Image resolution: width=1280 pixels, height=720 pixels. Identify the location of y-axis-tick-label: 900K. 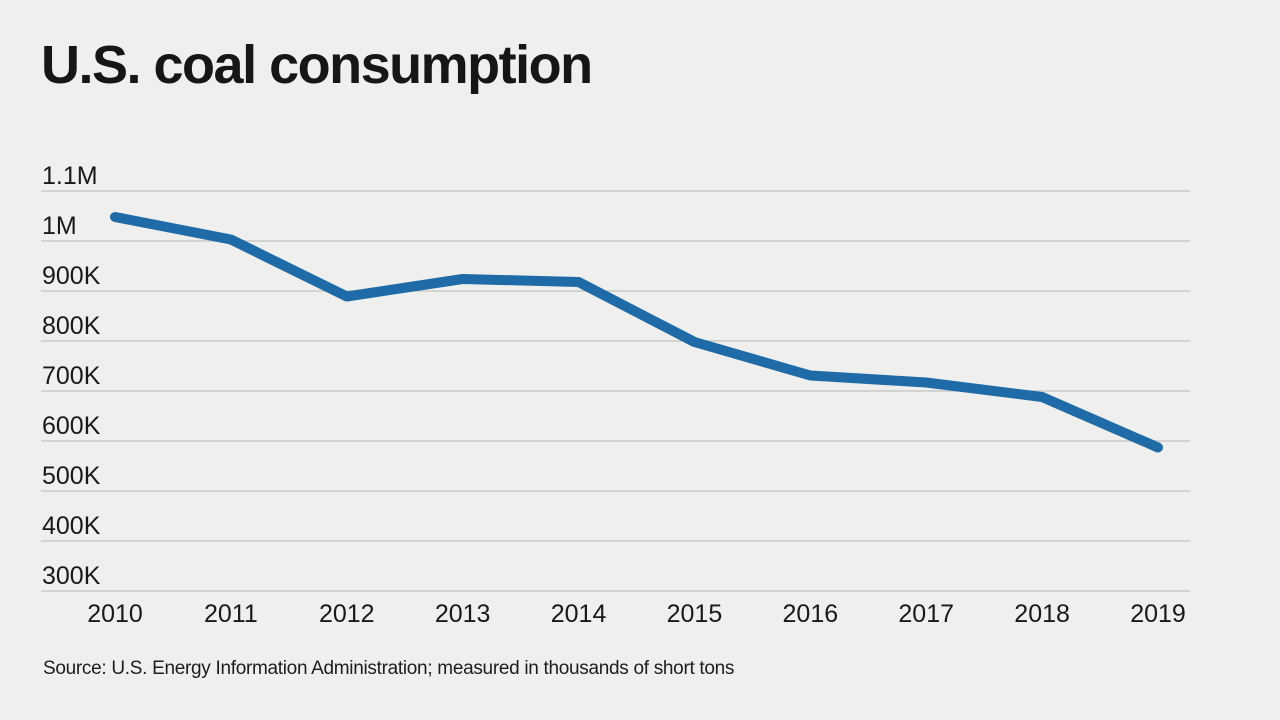
(71, 276).